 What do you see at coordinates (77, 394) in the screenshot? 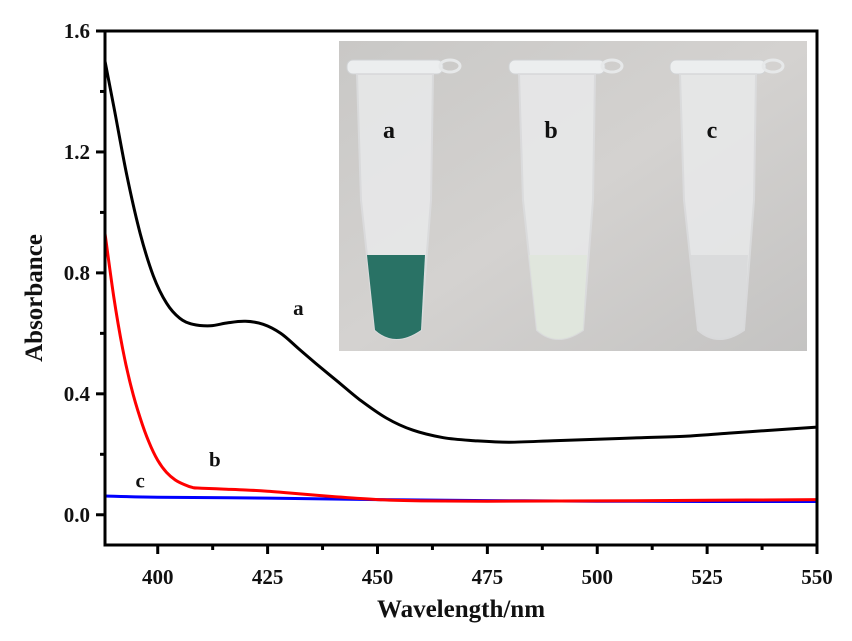
I see `y-tick-label: 0.4` at bounding box center [77, 394].